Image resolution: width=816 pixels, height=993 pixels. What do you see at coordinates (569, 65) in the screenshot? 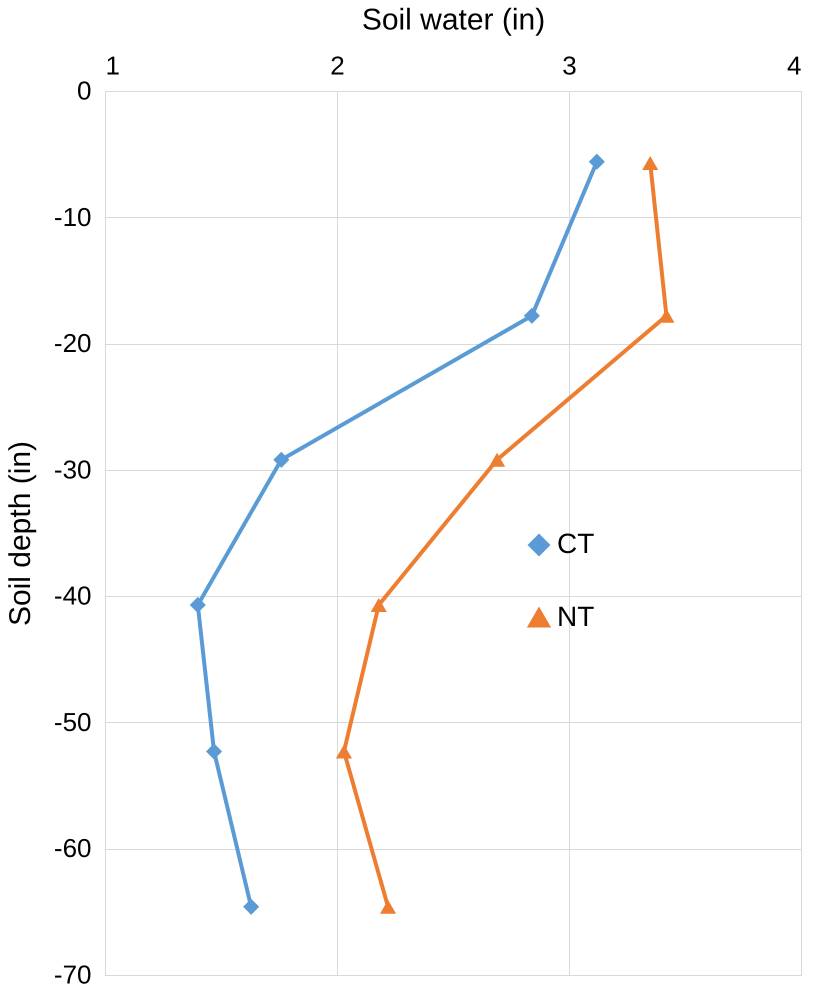
I see `x-tick-label: 3` at bounding box center [569, 65].